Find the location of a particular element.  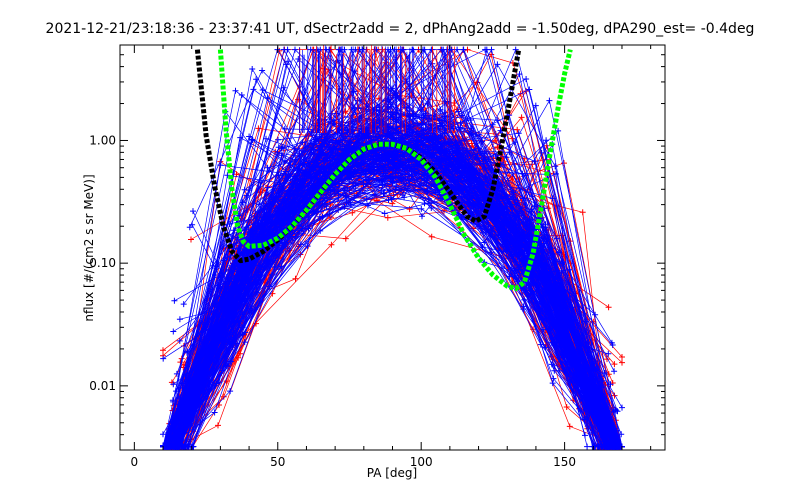

x-tick-label-1: 50 is located at coordinates (277, 462).